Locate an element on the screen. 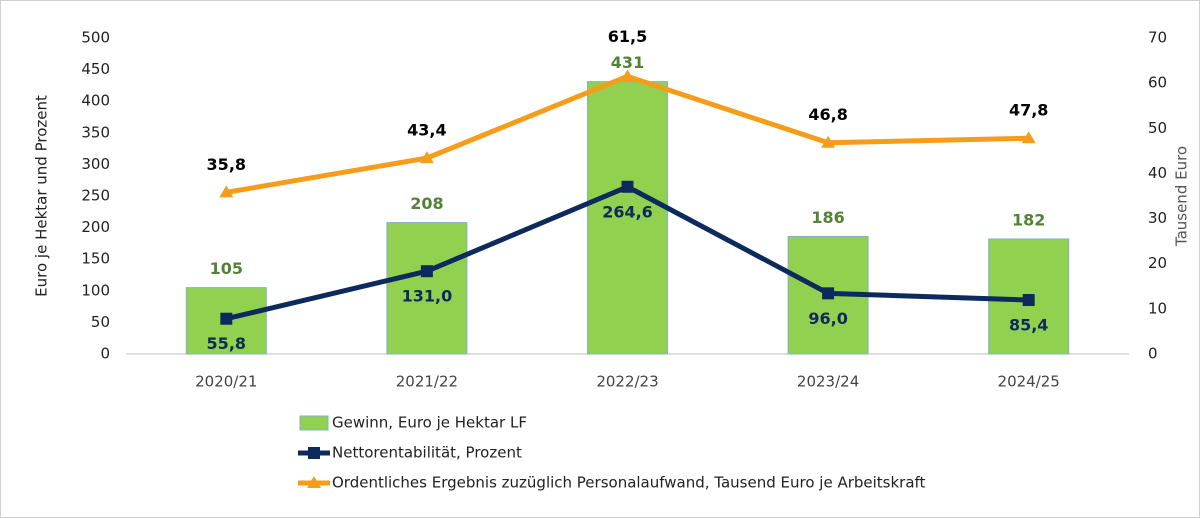  y-tick-label: 0 is located at coordinates (105, 354).